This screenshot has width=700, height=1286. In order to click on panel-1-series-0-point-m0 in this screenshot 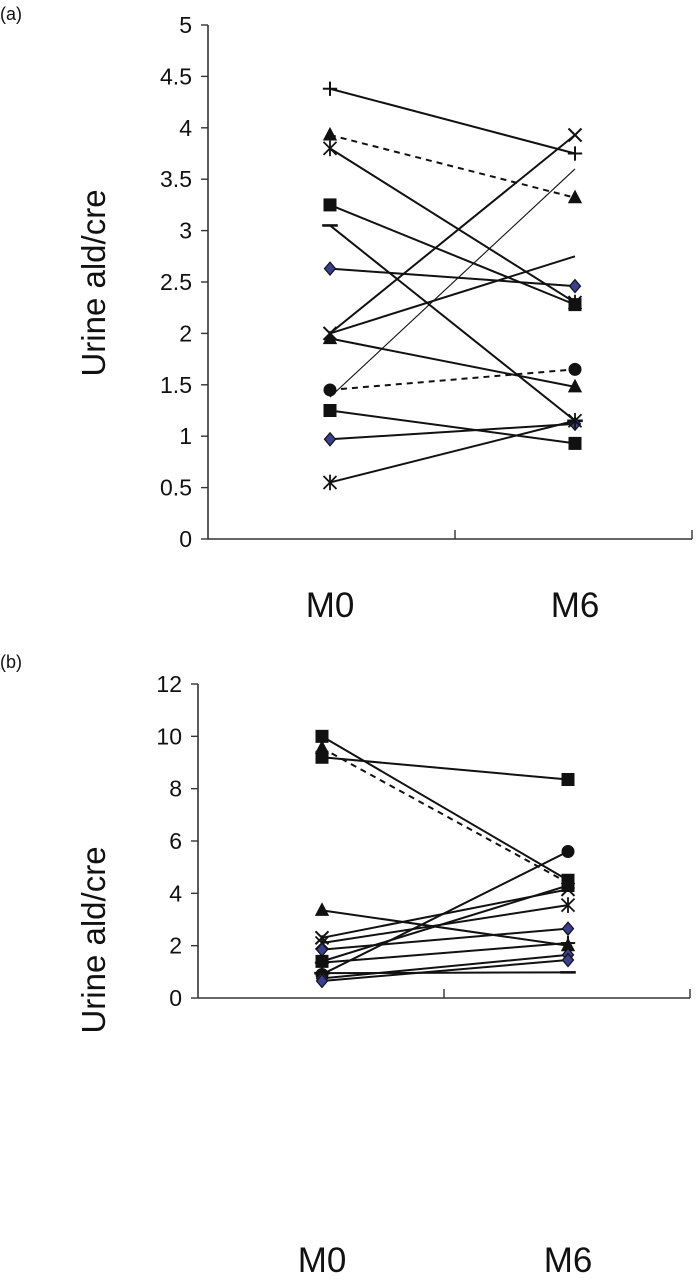, I will do `click(322, 736)`.